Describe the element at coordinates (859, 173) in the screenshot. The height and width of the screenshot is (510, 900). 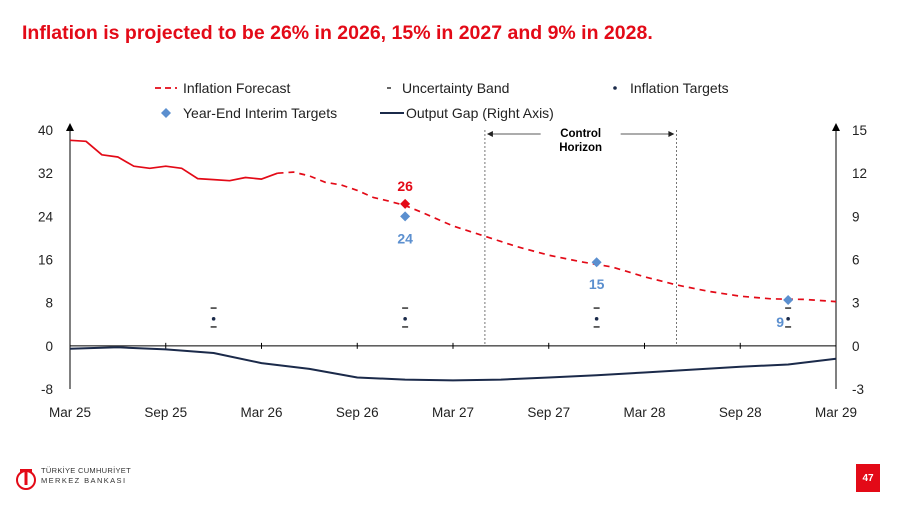
I see `right-tick-label: 12` at that location.